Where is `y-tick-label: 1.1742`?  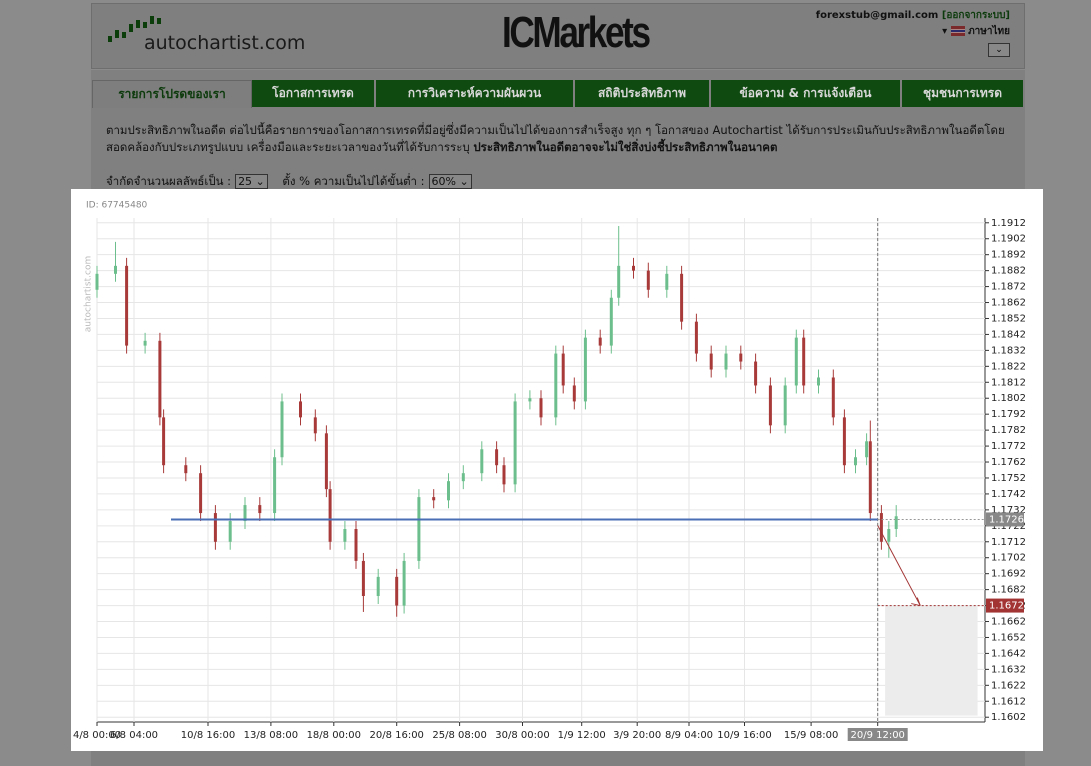 y-tick-label: 1.1742 is located at coordinates (1008, 494).